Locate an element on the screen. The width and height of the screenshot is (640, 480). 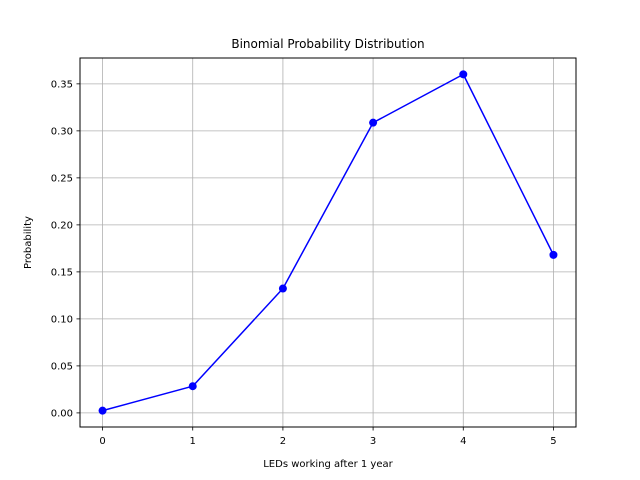
y-ticks: 0.00 0.05 0.10 0.15 0.20 0.25 0.30 0.35 is located at coordinates (65, 249).